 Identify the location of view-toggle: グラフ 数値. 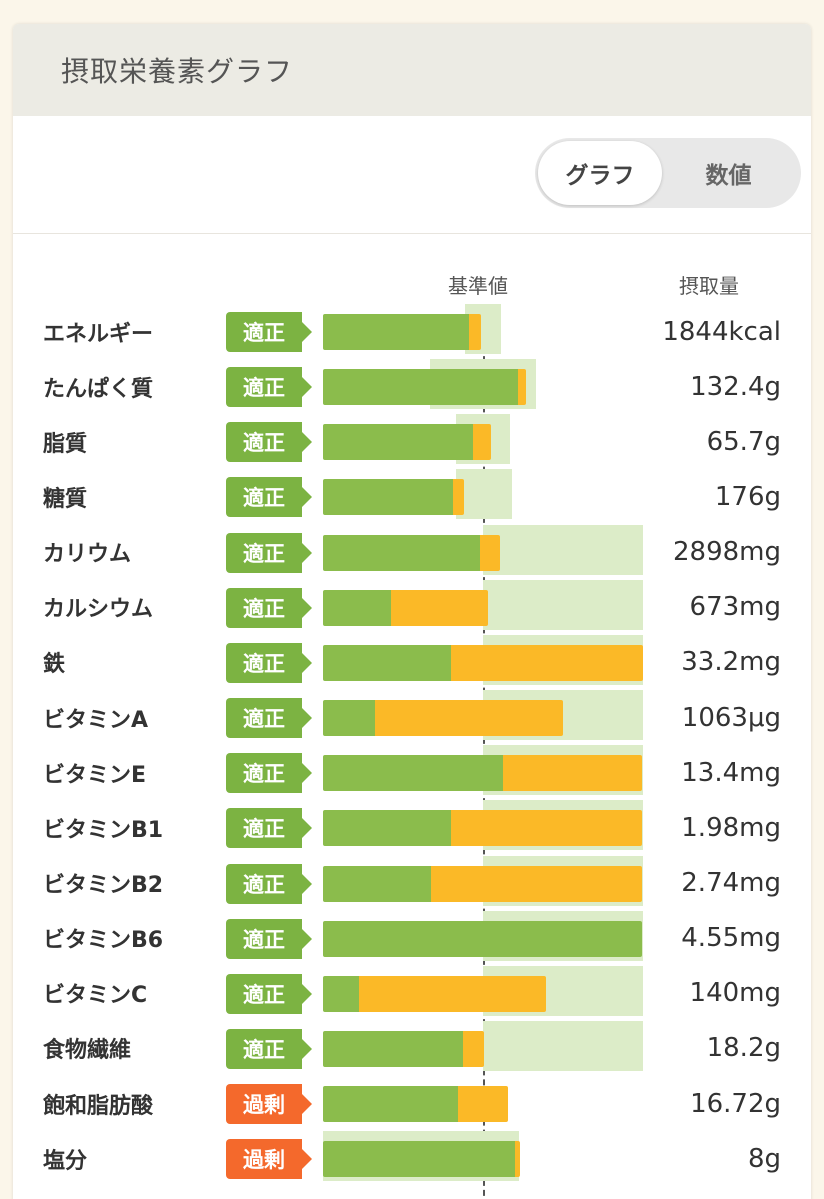
(668, 173).